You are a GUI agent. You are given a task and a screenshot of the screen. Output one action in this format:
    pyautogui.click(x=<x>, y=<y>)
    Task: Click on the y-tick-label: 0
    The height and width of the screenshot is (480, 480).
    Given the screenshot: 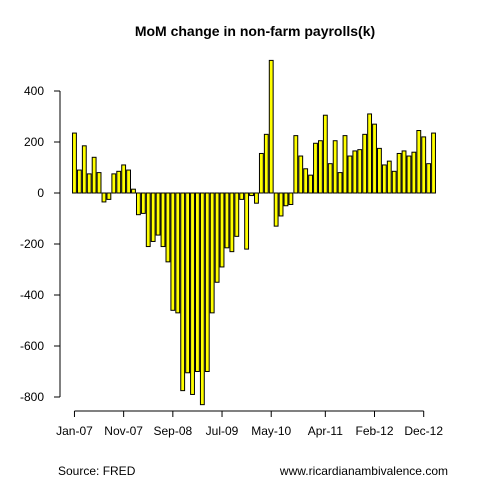 What is the action you would take?
    pyautogui.click(x=40, y=193)
    